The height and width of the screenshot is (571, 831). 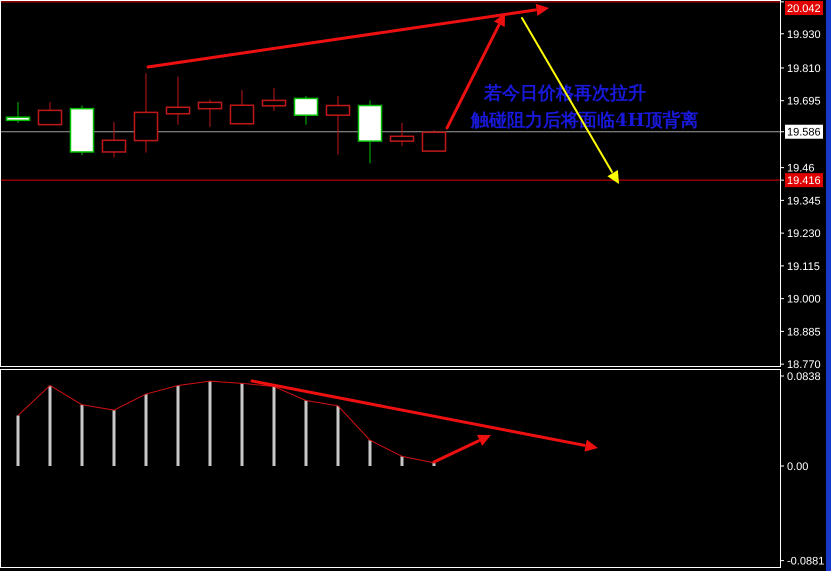 What do you see at coordinates (804, 234) in the screenshot?
I see `y-tick-label: 19.230` at bounding box center [804, 234].